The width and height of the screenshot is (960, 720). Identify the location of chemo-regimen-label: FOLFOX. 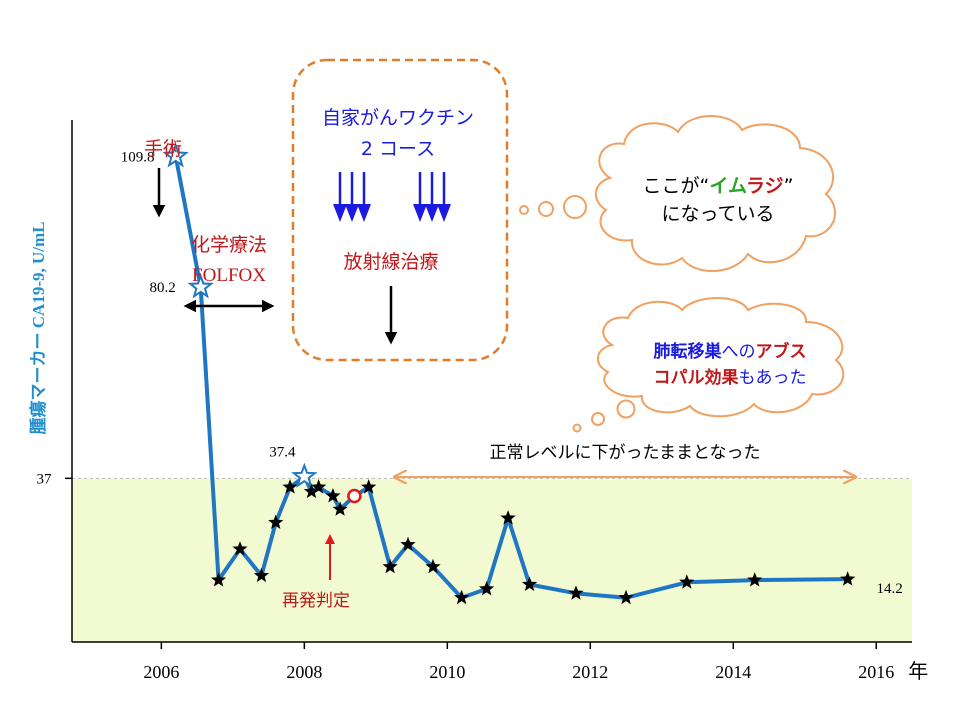
(229, 275).